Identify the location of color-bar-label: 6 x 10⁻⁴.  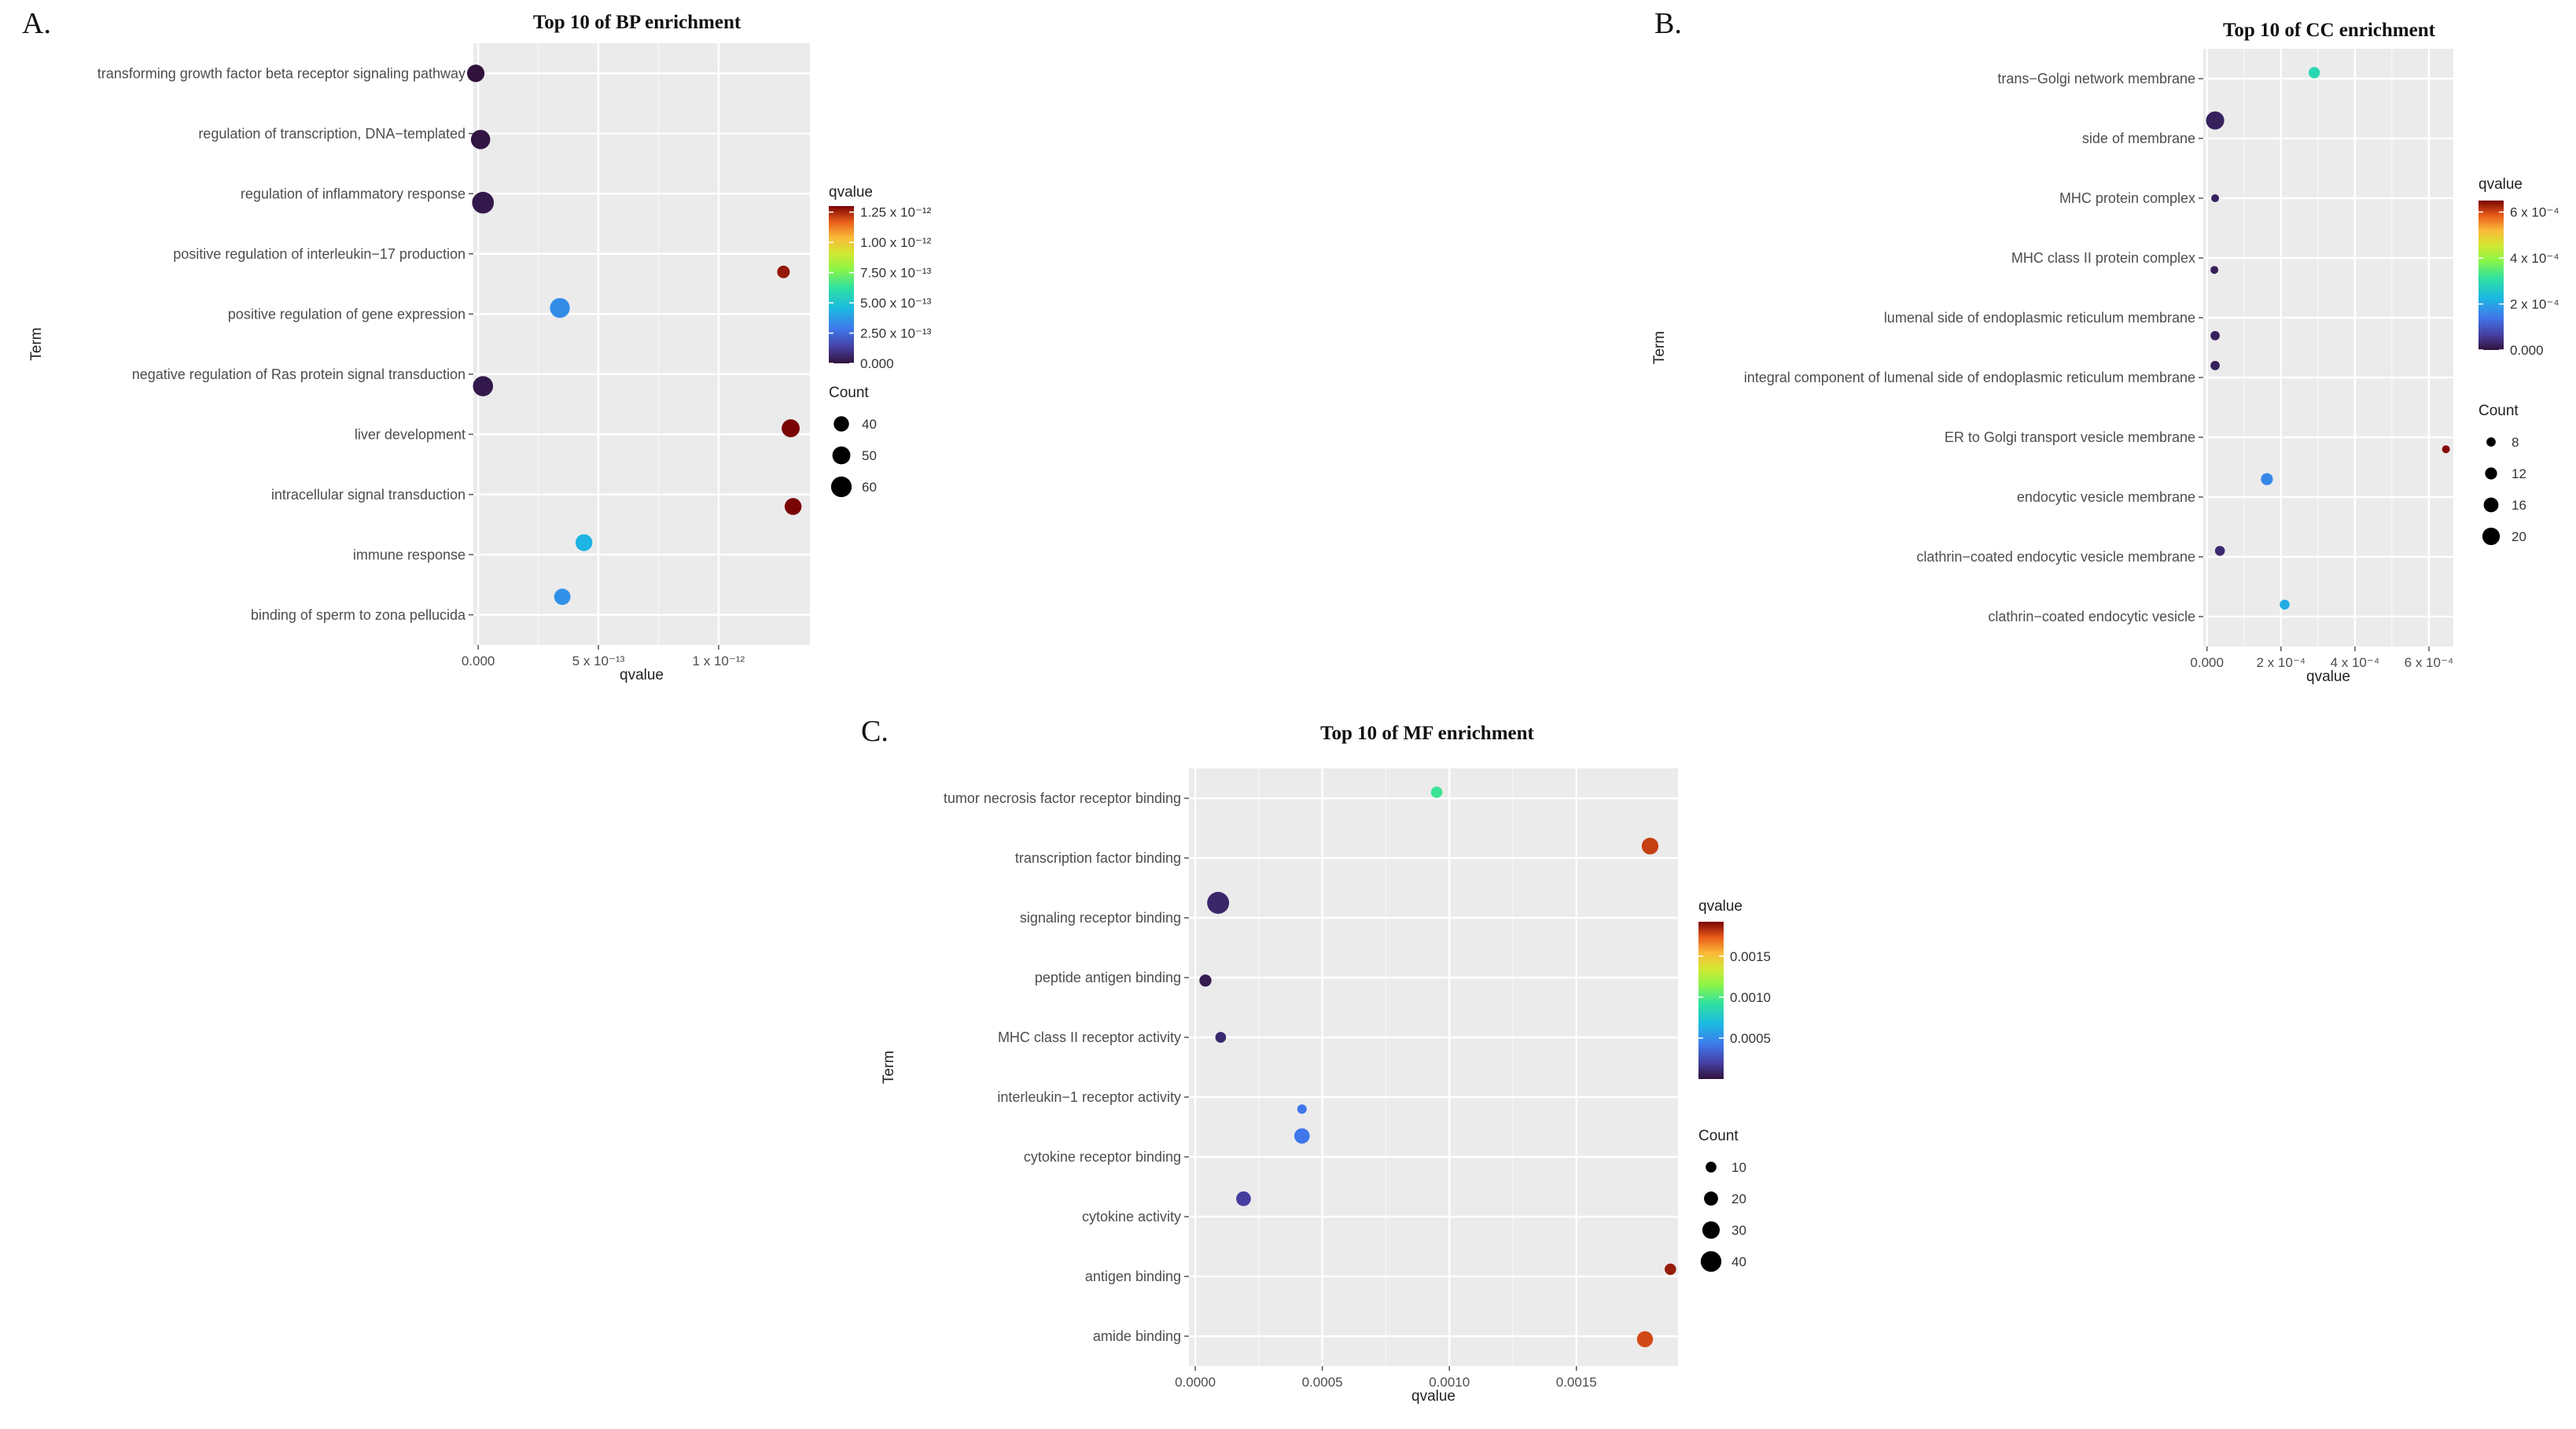
(2535, 212).